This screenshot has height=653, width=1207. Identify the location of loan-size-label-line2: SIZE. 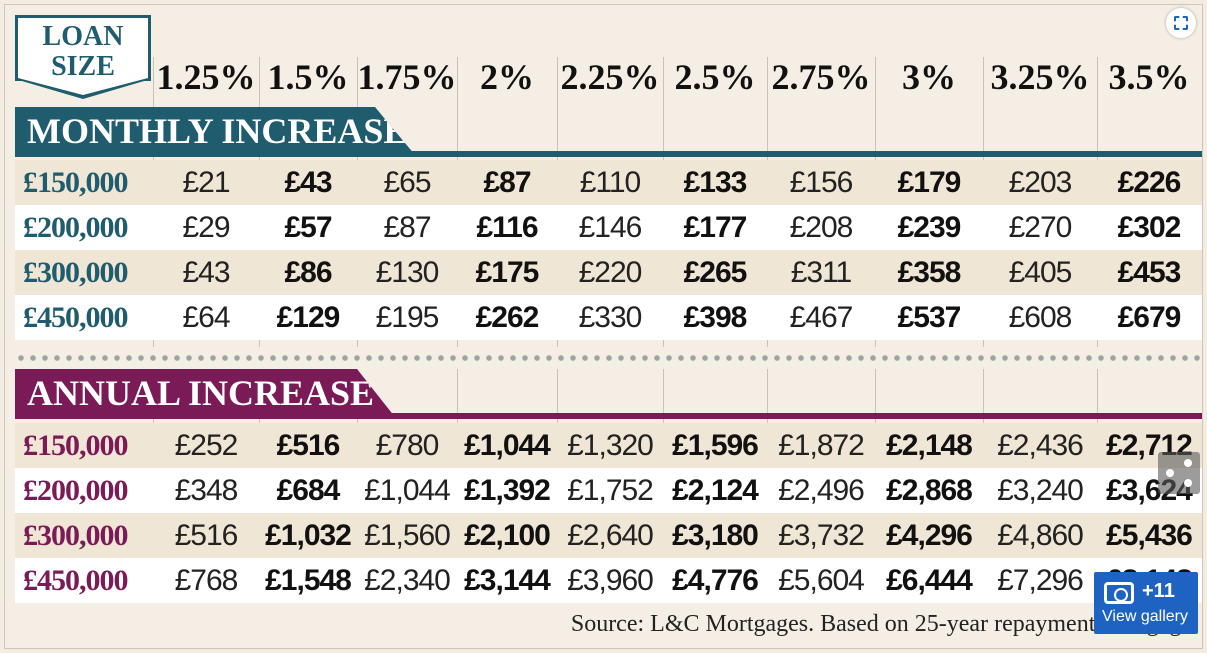
(83, 66).